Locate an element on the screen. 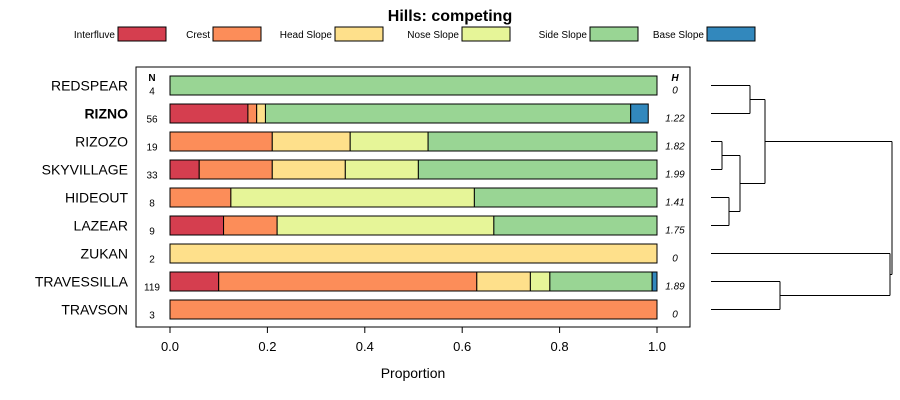 The image size is (900, 400). x-axis-label: Proportion is located at coordinates (413, 373).